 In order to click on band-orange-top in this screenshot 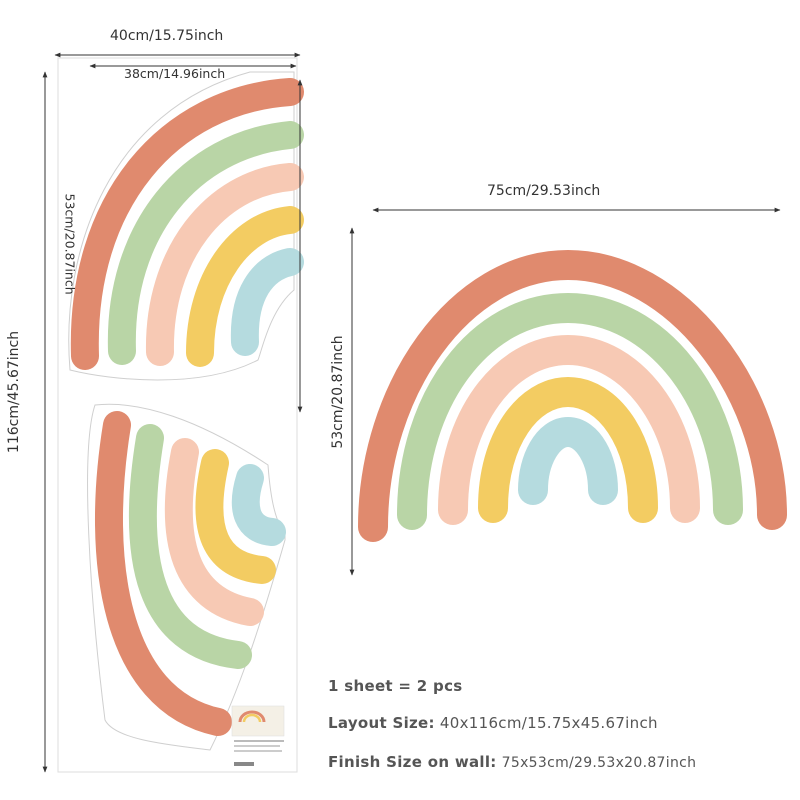, I will do `click(187, 224)`.